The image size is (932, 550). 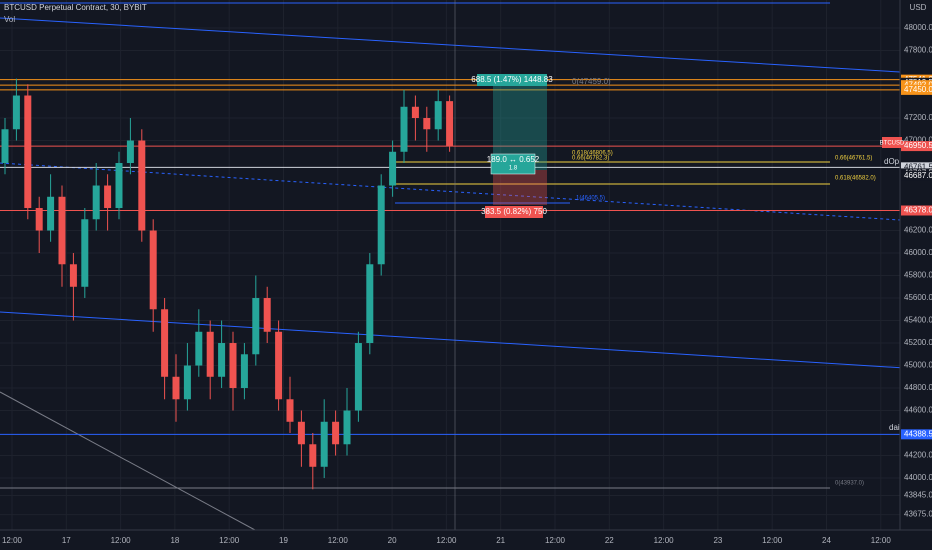 What do you see at coordinates (918, 117) in the screenshot?
I see `y-tick-label: 47200.0` at bounding box center [918, 117].